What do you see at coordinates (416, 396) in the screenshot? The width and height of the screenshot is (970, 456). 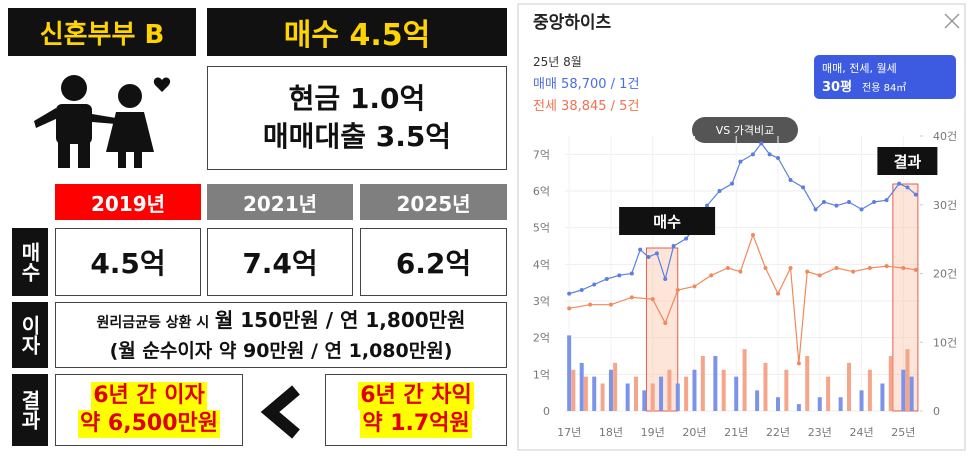 I see `result-text: 6년 간 차익` at bounding box center [416, 396].